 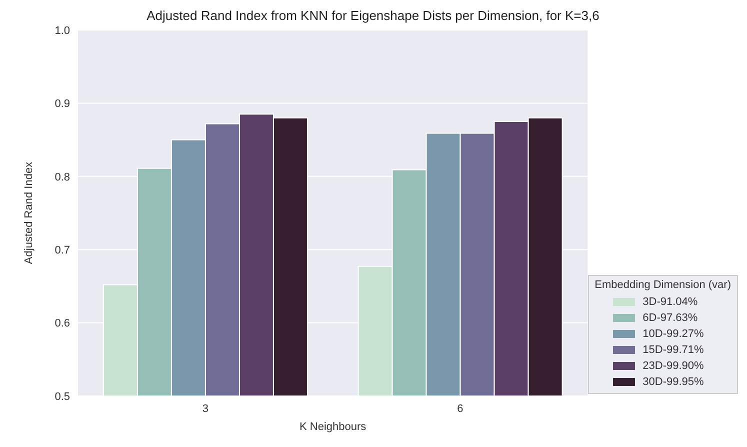 I want to click on y-tick-label: 1.0, so click(x=62, y=30).